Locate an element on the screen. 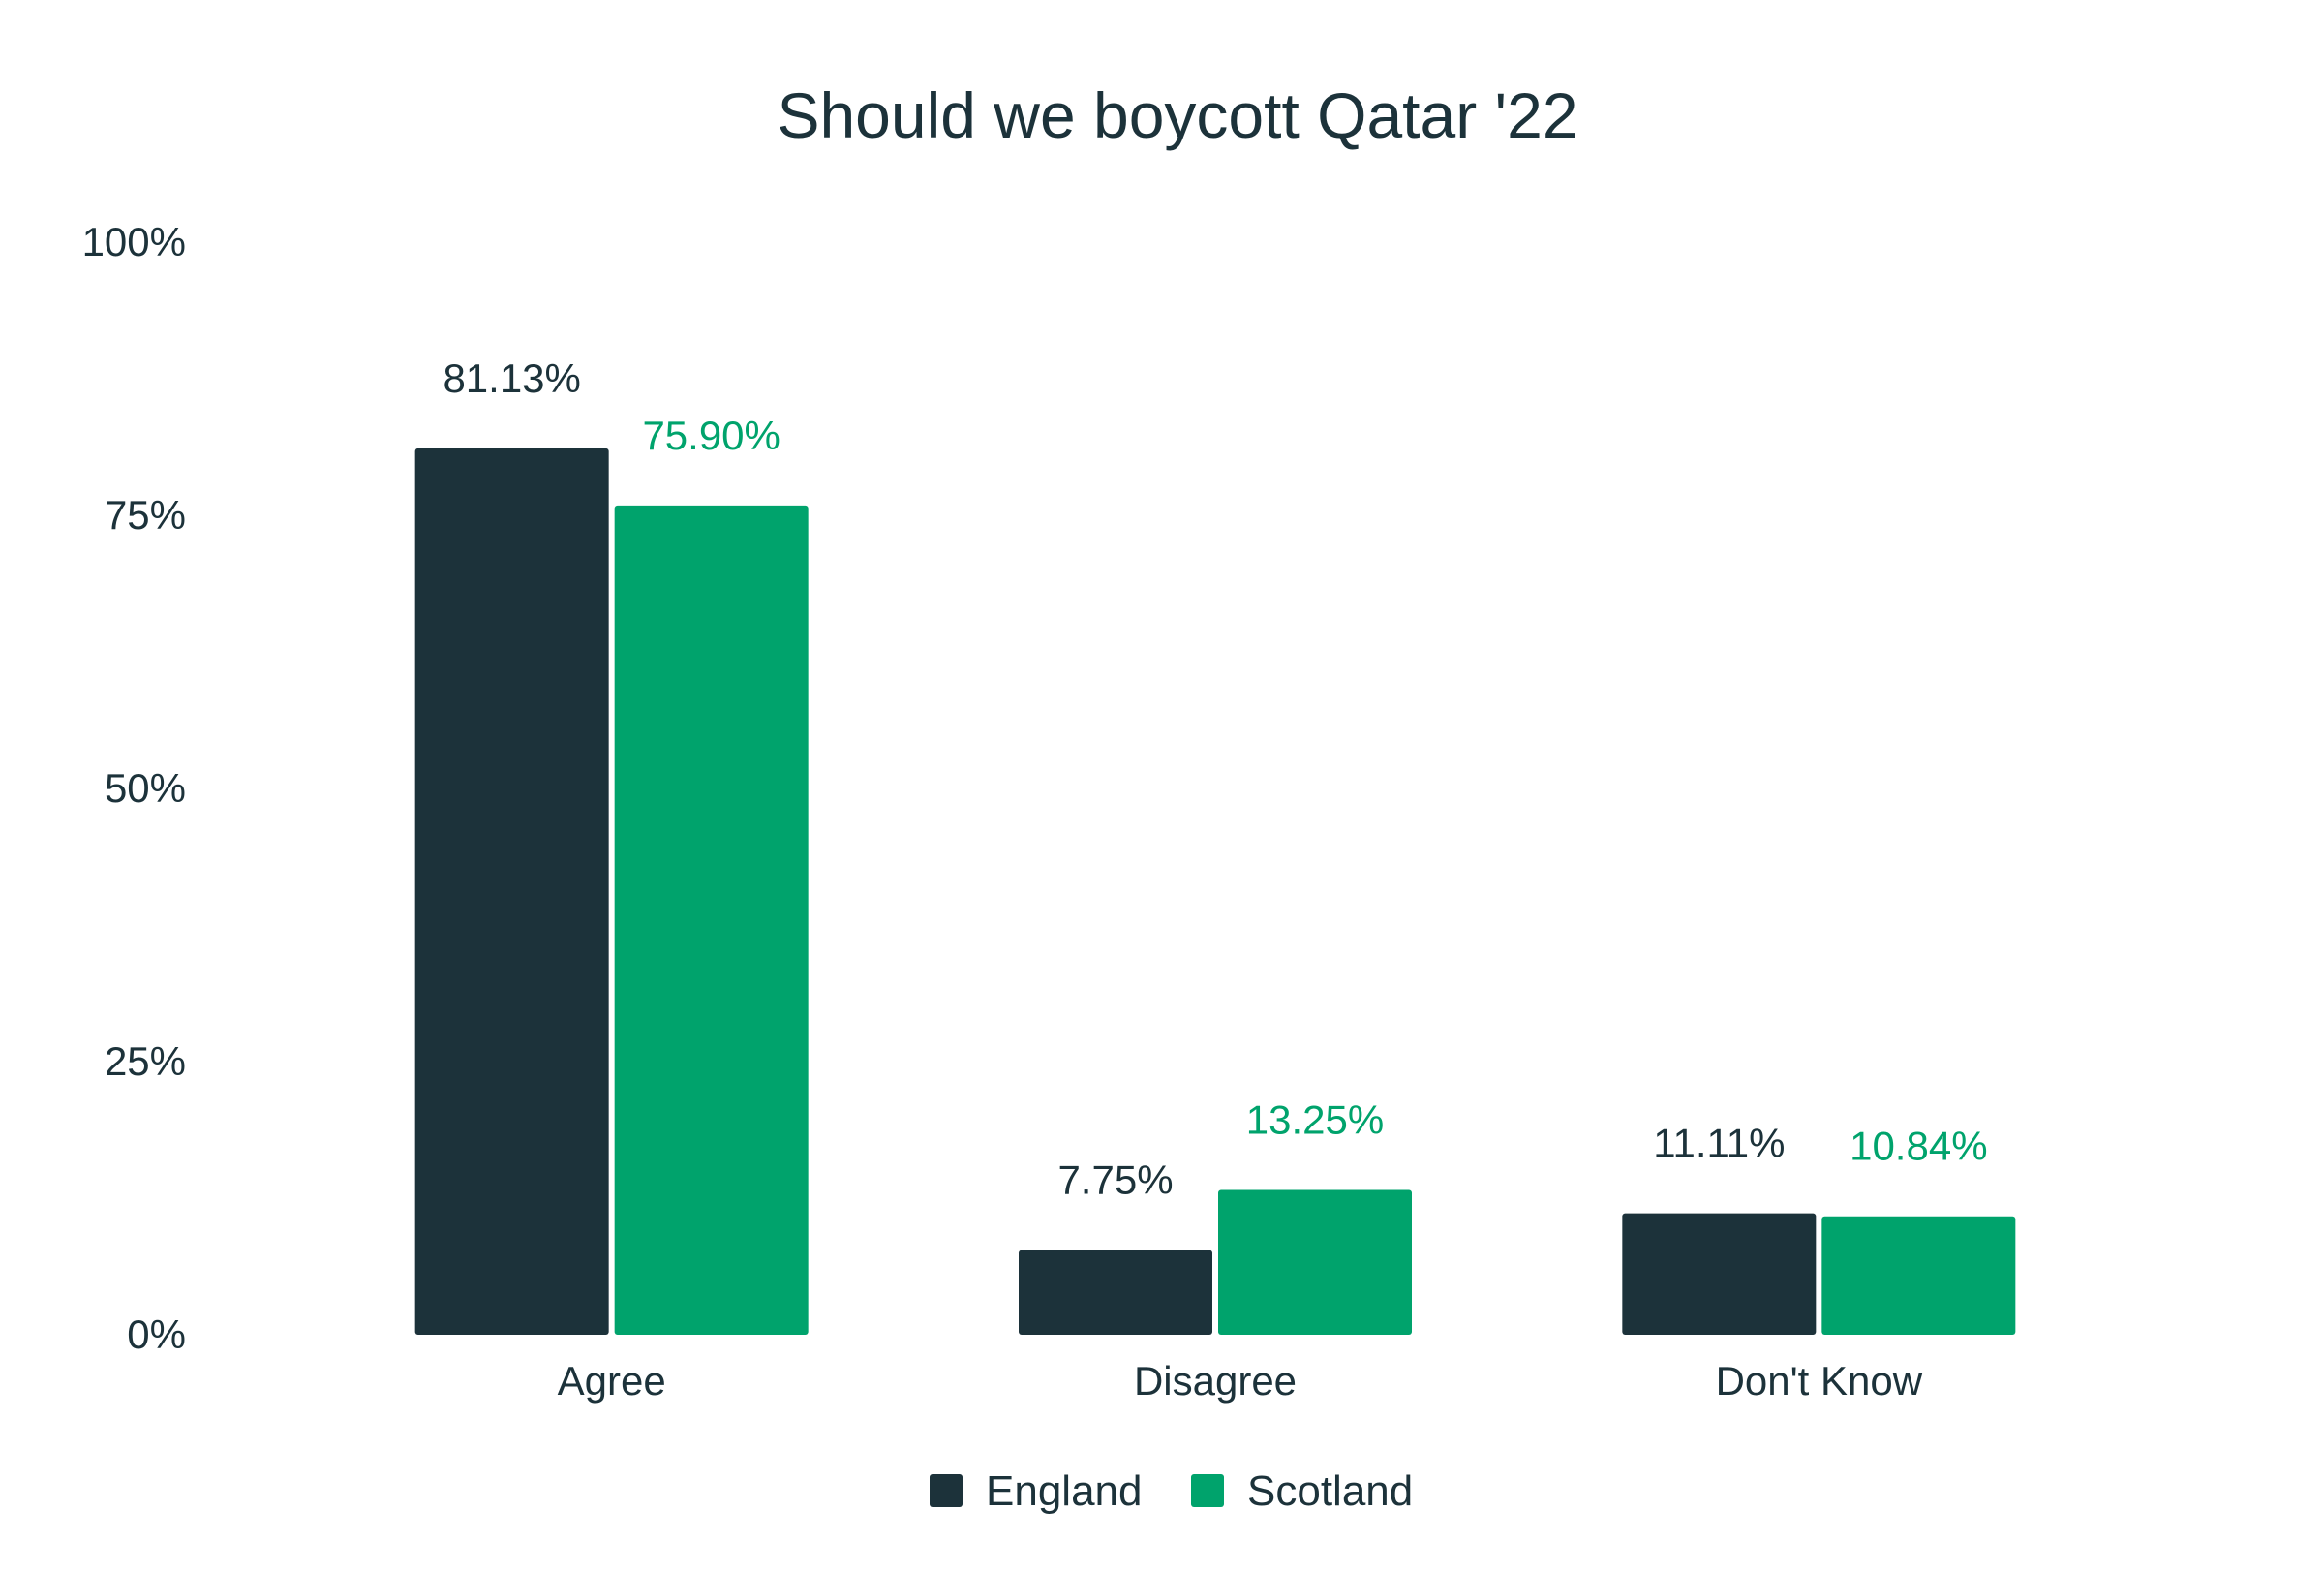 The width and height of the screenshot is (2324, 1574). data-label-scotland-agree: 75.90% is located at coordinates (711, 435).